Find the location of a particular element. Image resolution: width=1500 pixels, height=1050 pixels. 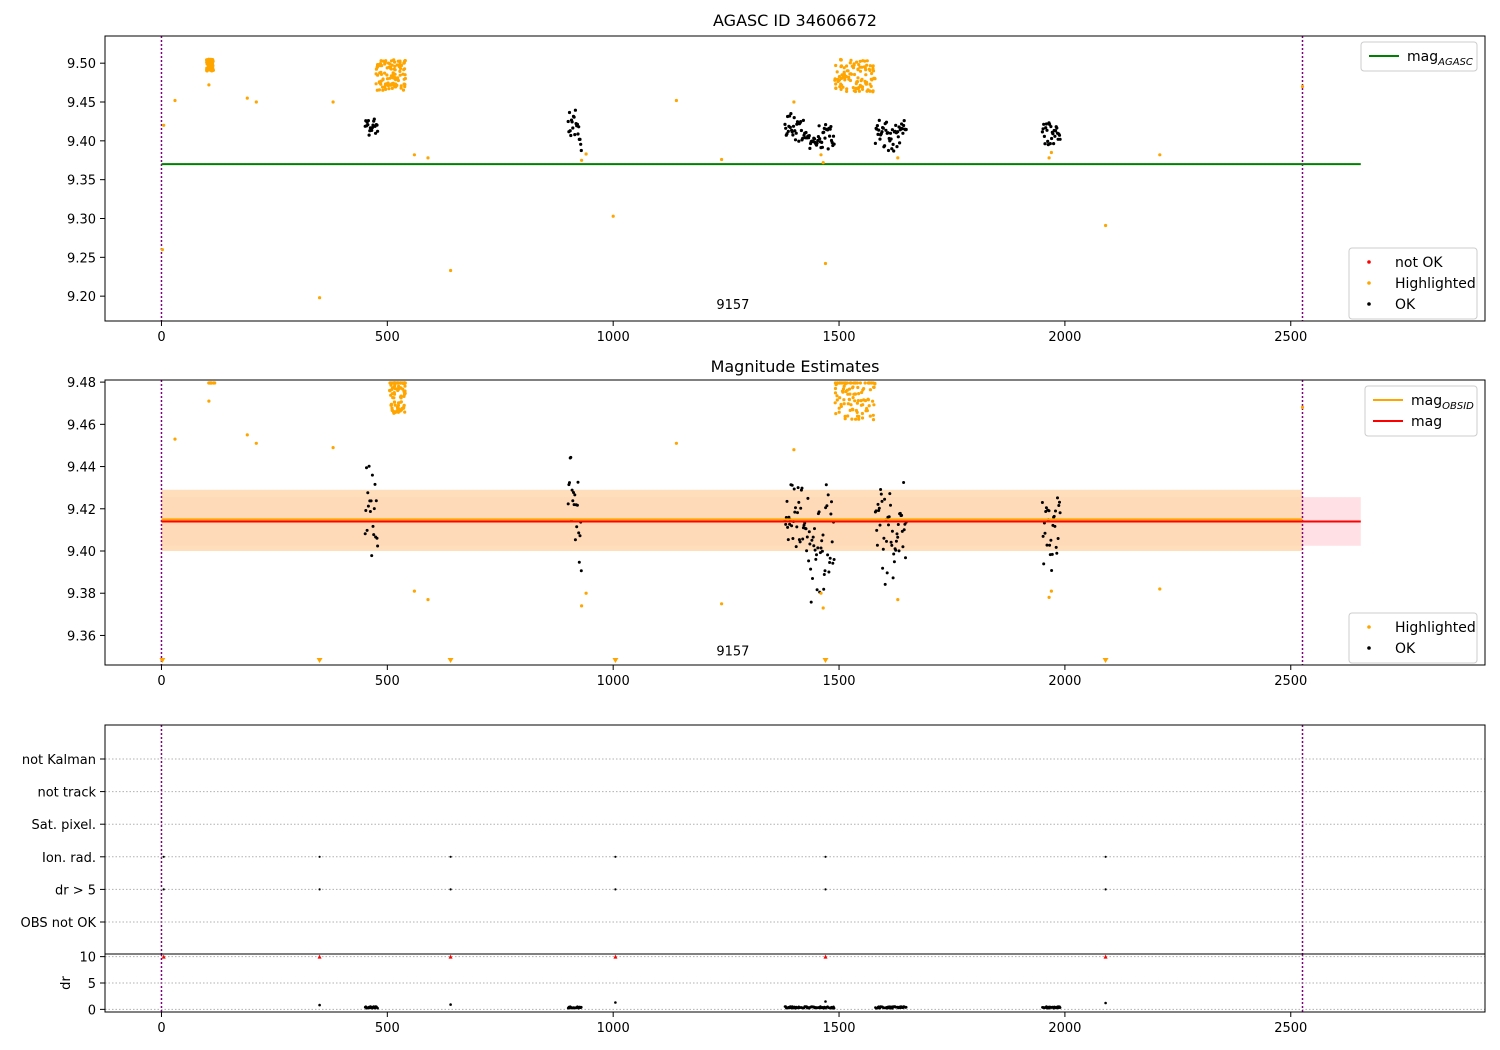

flag-category-label: OBS not OK is located at coordinates (59, 923).